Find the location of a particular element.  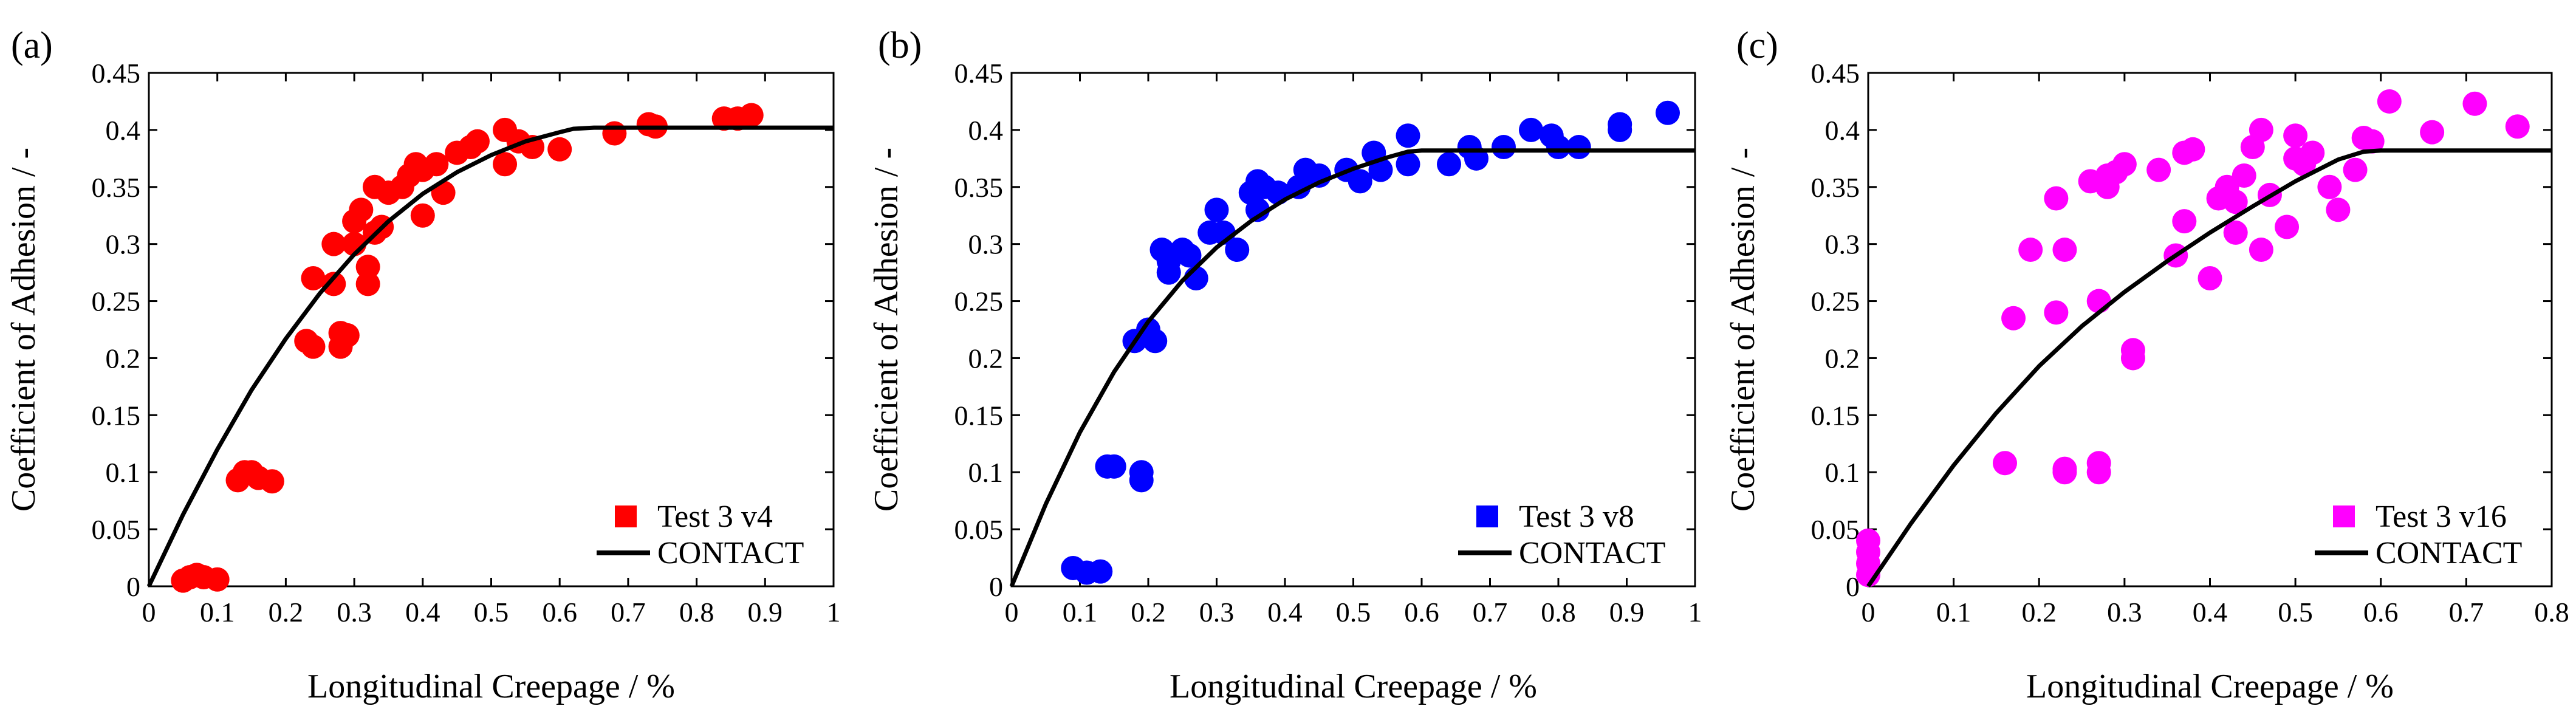

x-tick-label: 0.6 is located at coordinates (559, 612).